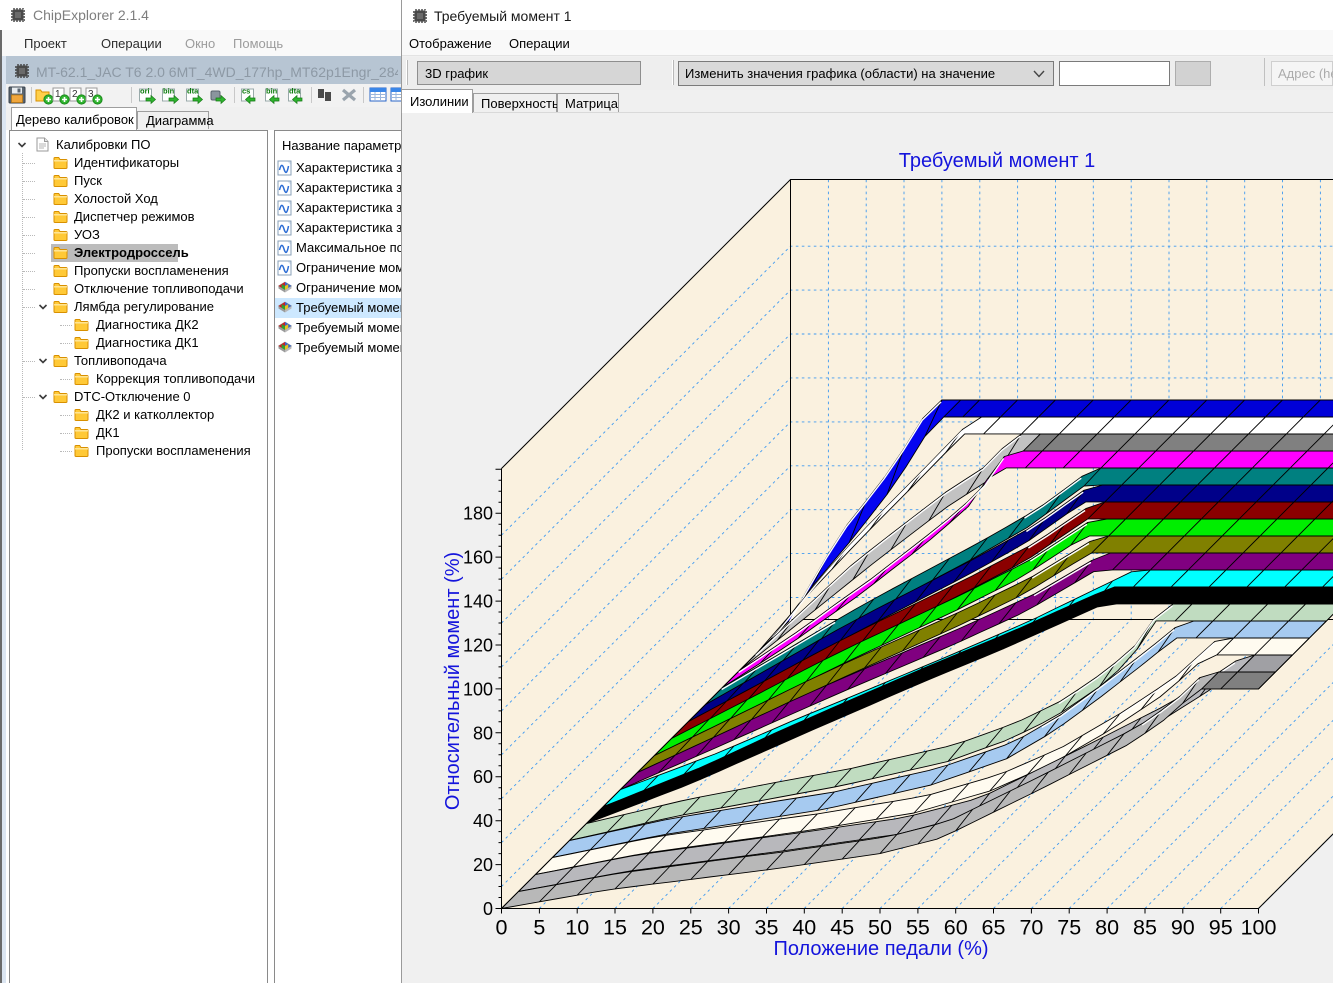 The width and height of the screenshot is (1333, 983). I want to click on svg-text: 3, so click(91, 94).